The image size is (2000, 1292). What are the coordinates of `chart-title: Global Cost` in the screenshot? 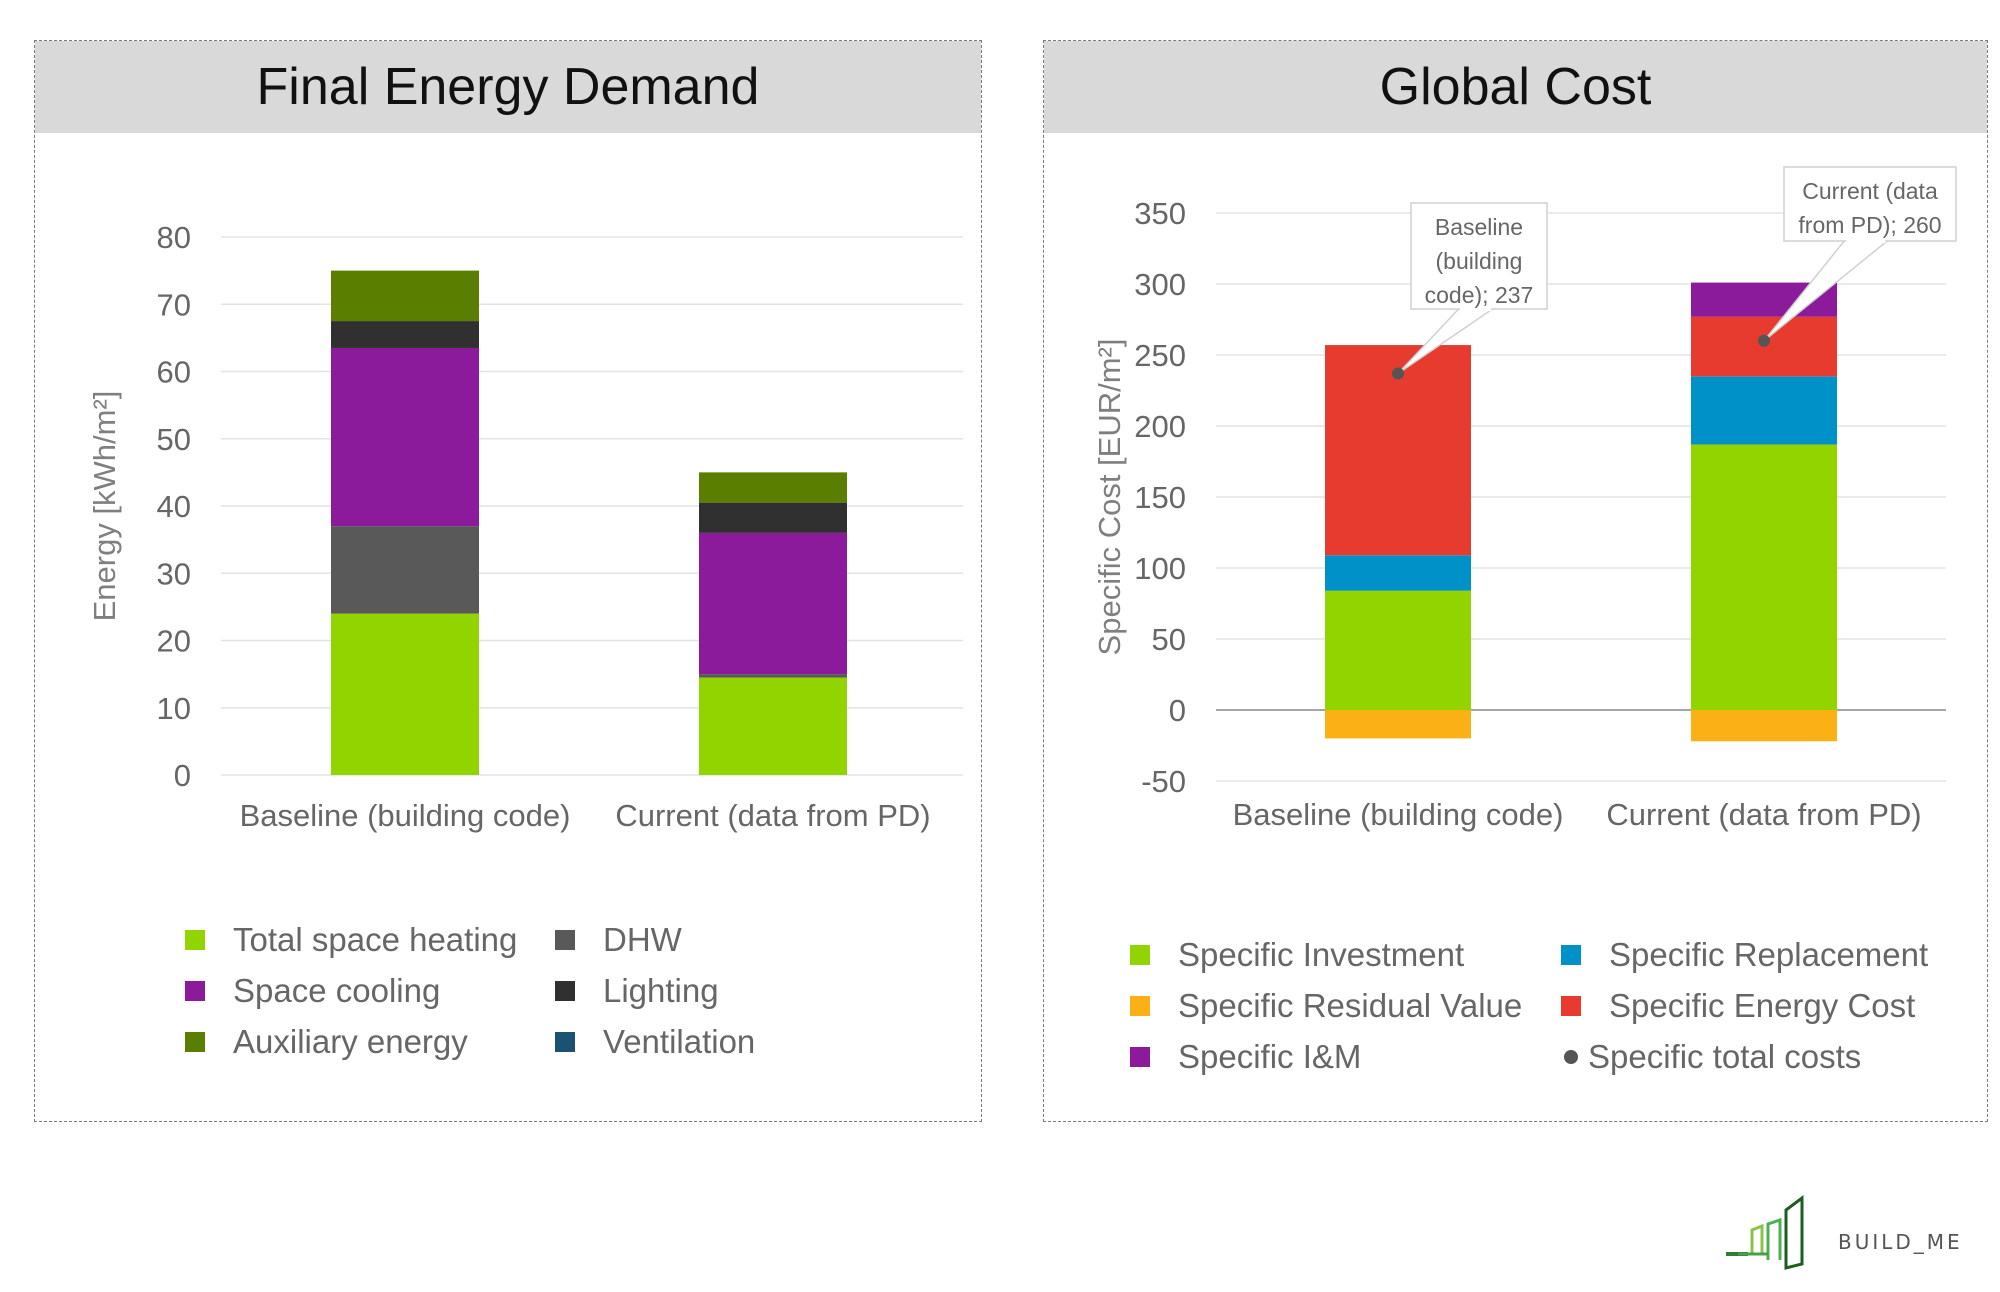 It's located at (1515, 87).